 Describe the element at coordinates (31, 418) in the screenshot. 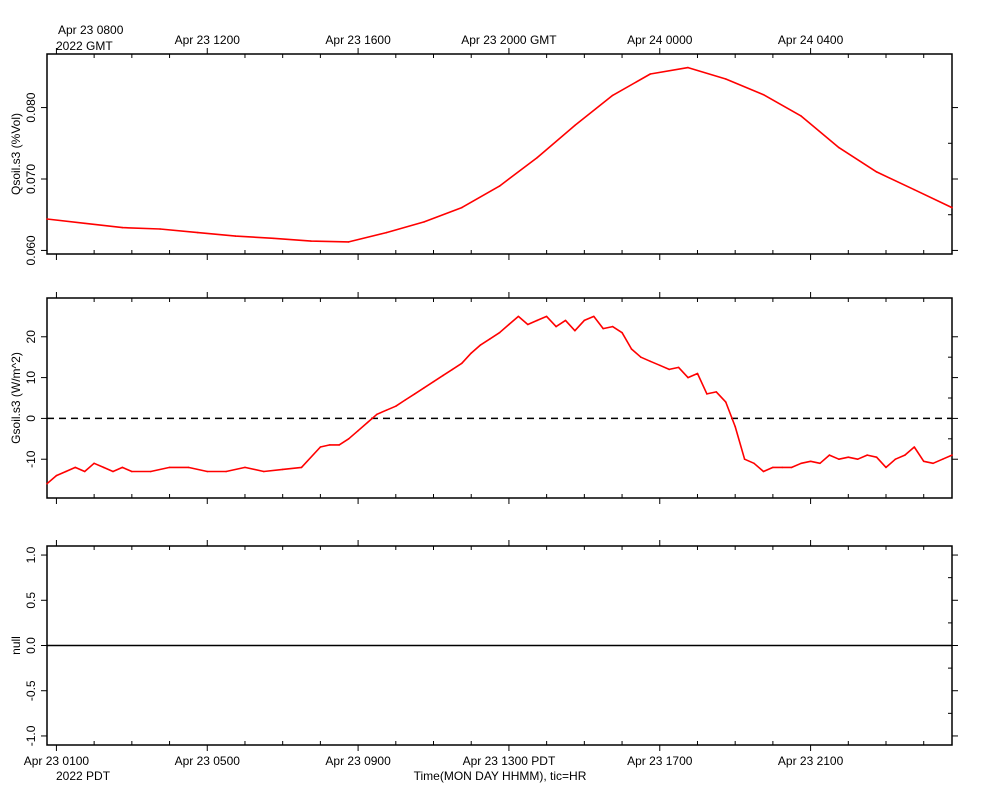

I see `y-tick-label: 0` at that location.